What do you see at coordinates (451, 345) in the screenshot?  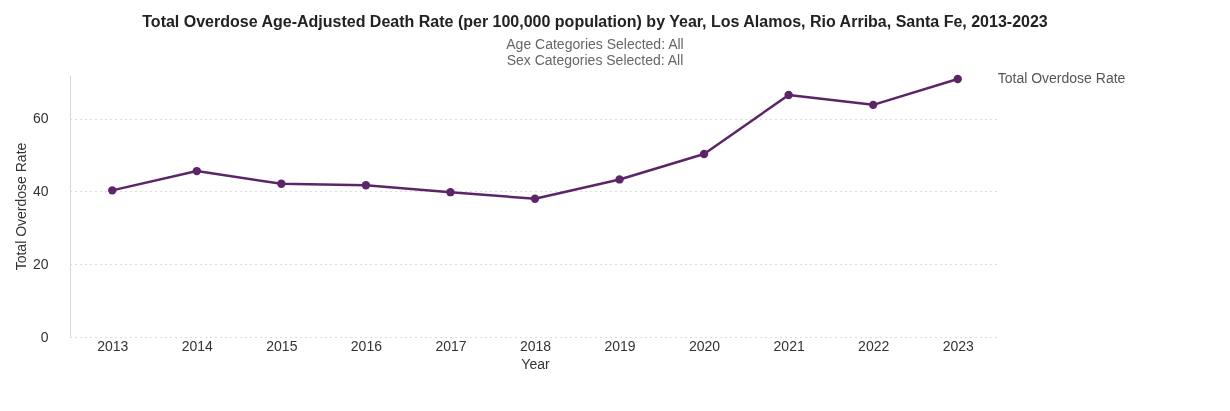 I see `x-tick-label: 2017` at bounding box center [451, 345].